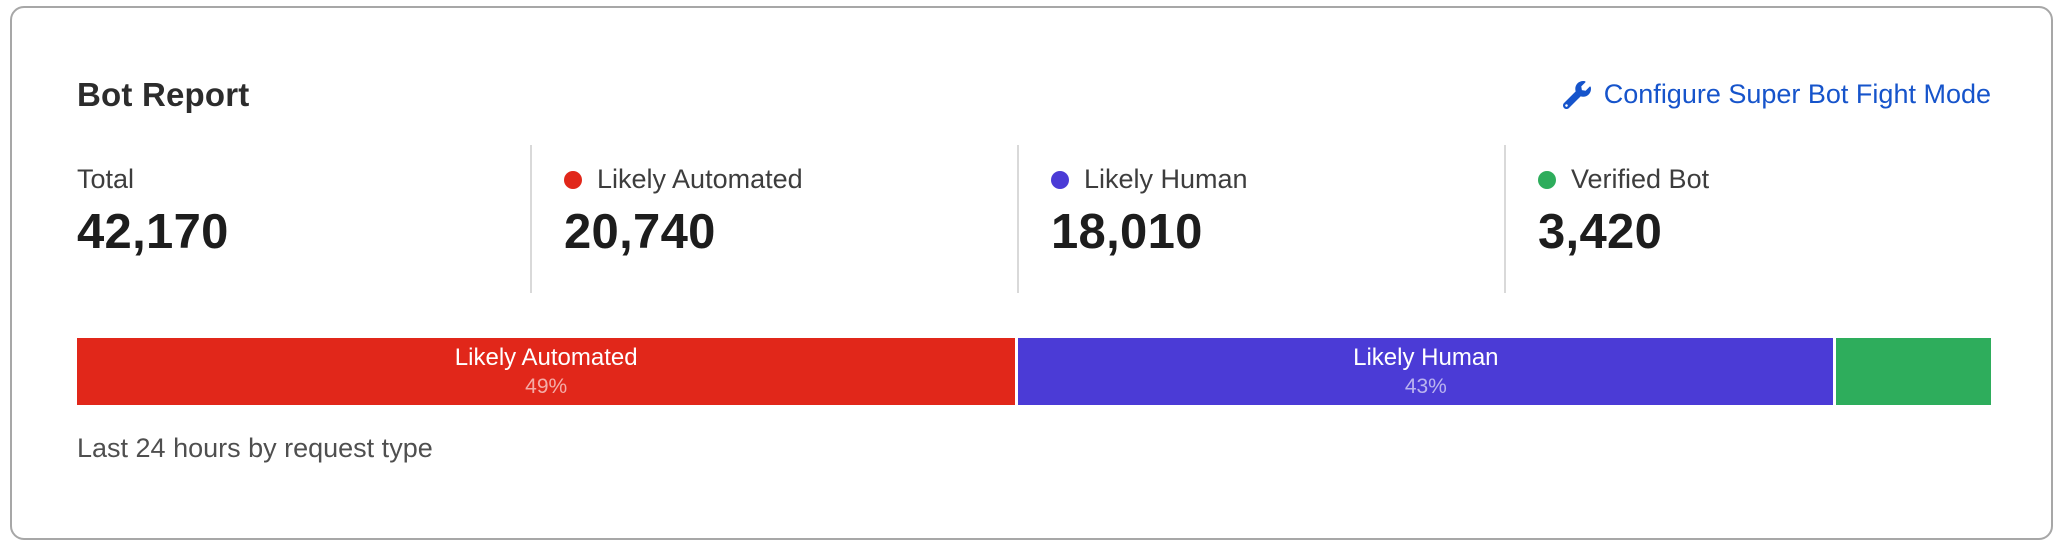 The width and height of the screenshot is (2062, 550). I want to click on configure-super-bot-fight-mode-link: Configure Super Bot Fight Mode, so click(1776, 94).